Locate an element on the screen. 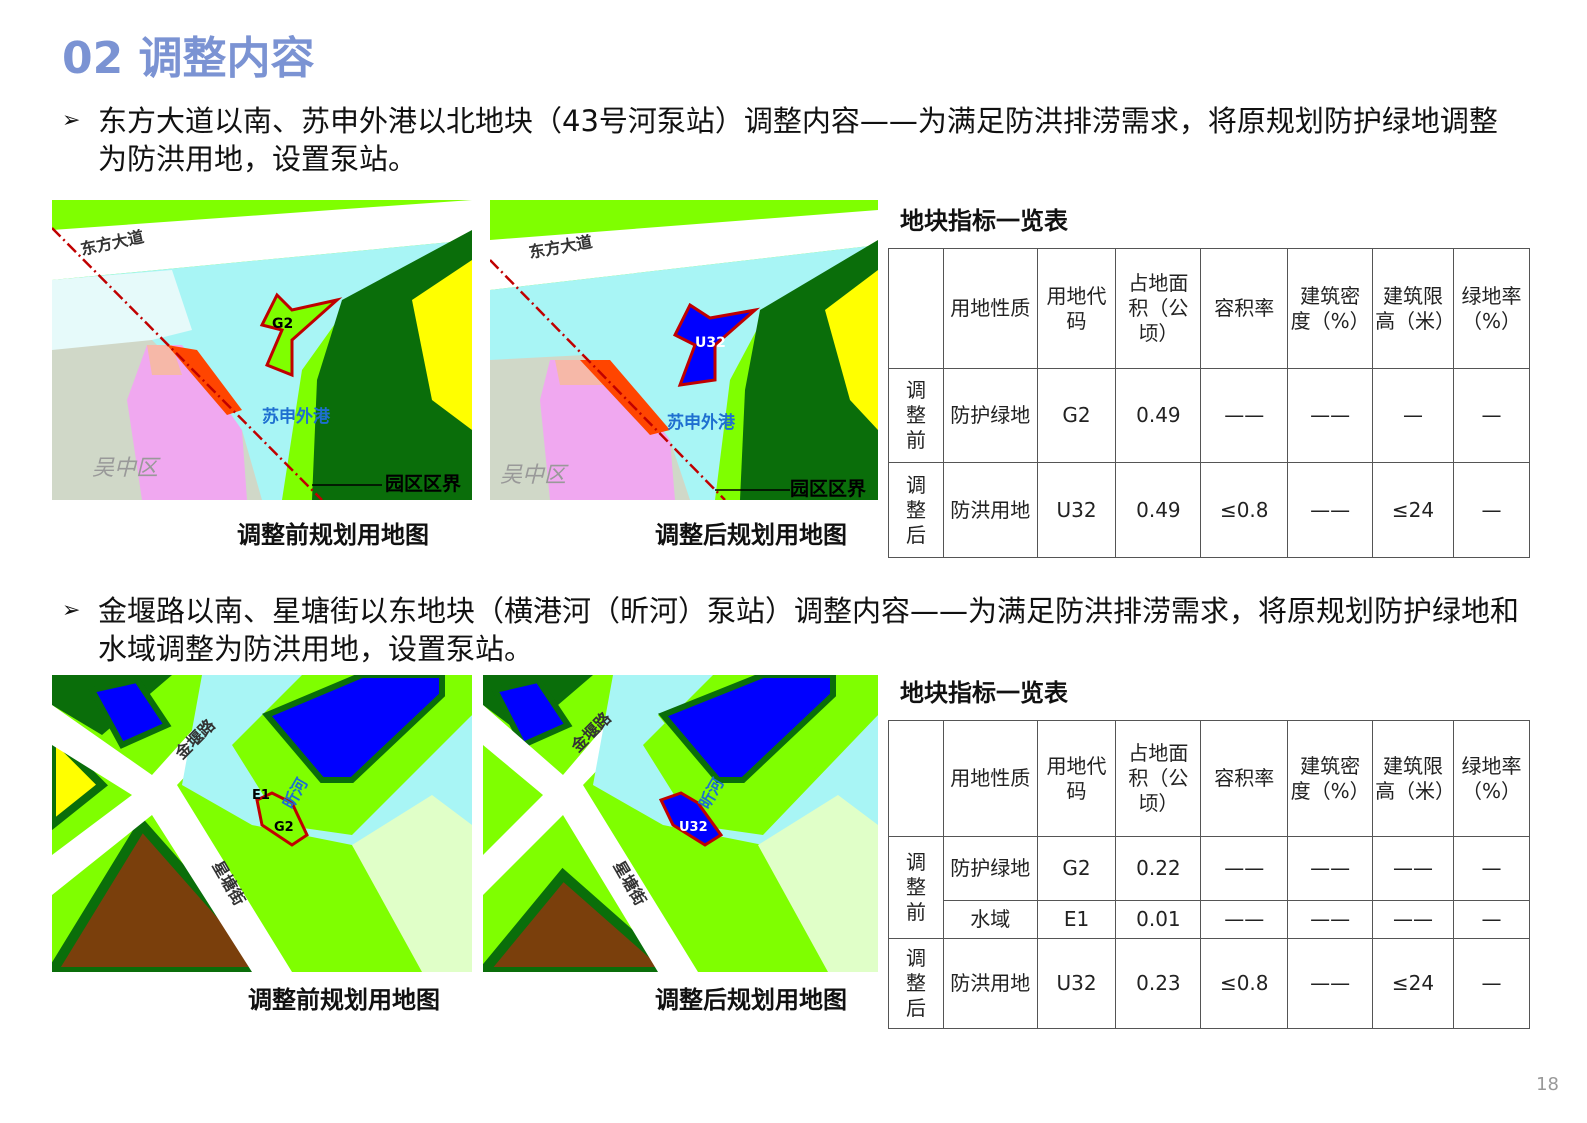  cell: E1 is located at coordinates (1076, 919).